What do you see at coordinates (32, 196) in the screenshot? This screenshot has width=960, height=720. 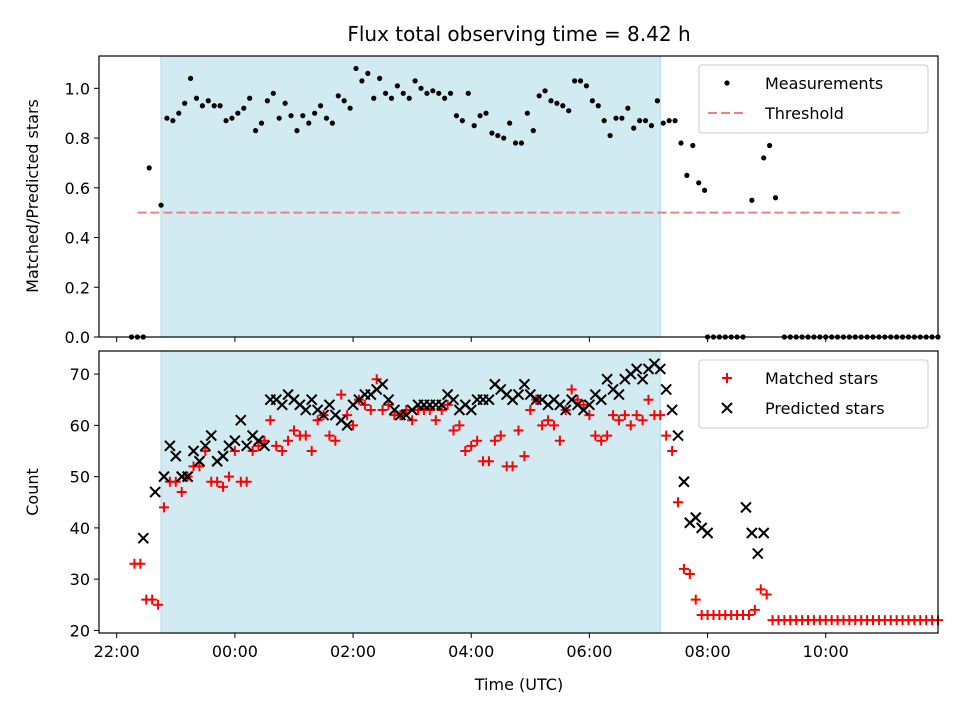 I see `top-y-axis-label: Matched/Predicted stars` at bounding box center [32, 196].